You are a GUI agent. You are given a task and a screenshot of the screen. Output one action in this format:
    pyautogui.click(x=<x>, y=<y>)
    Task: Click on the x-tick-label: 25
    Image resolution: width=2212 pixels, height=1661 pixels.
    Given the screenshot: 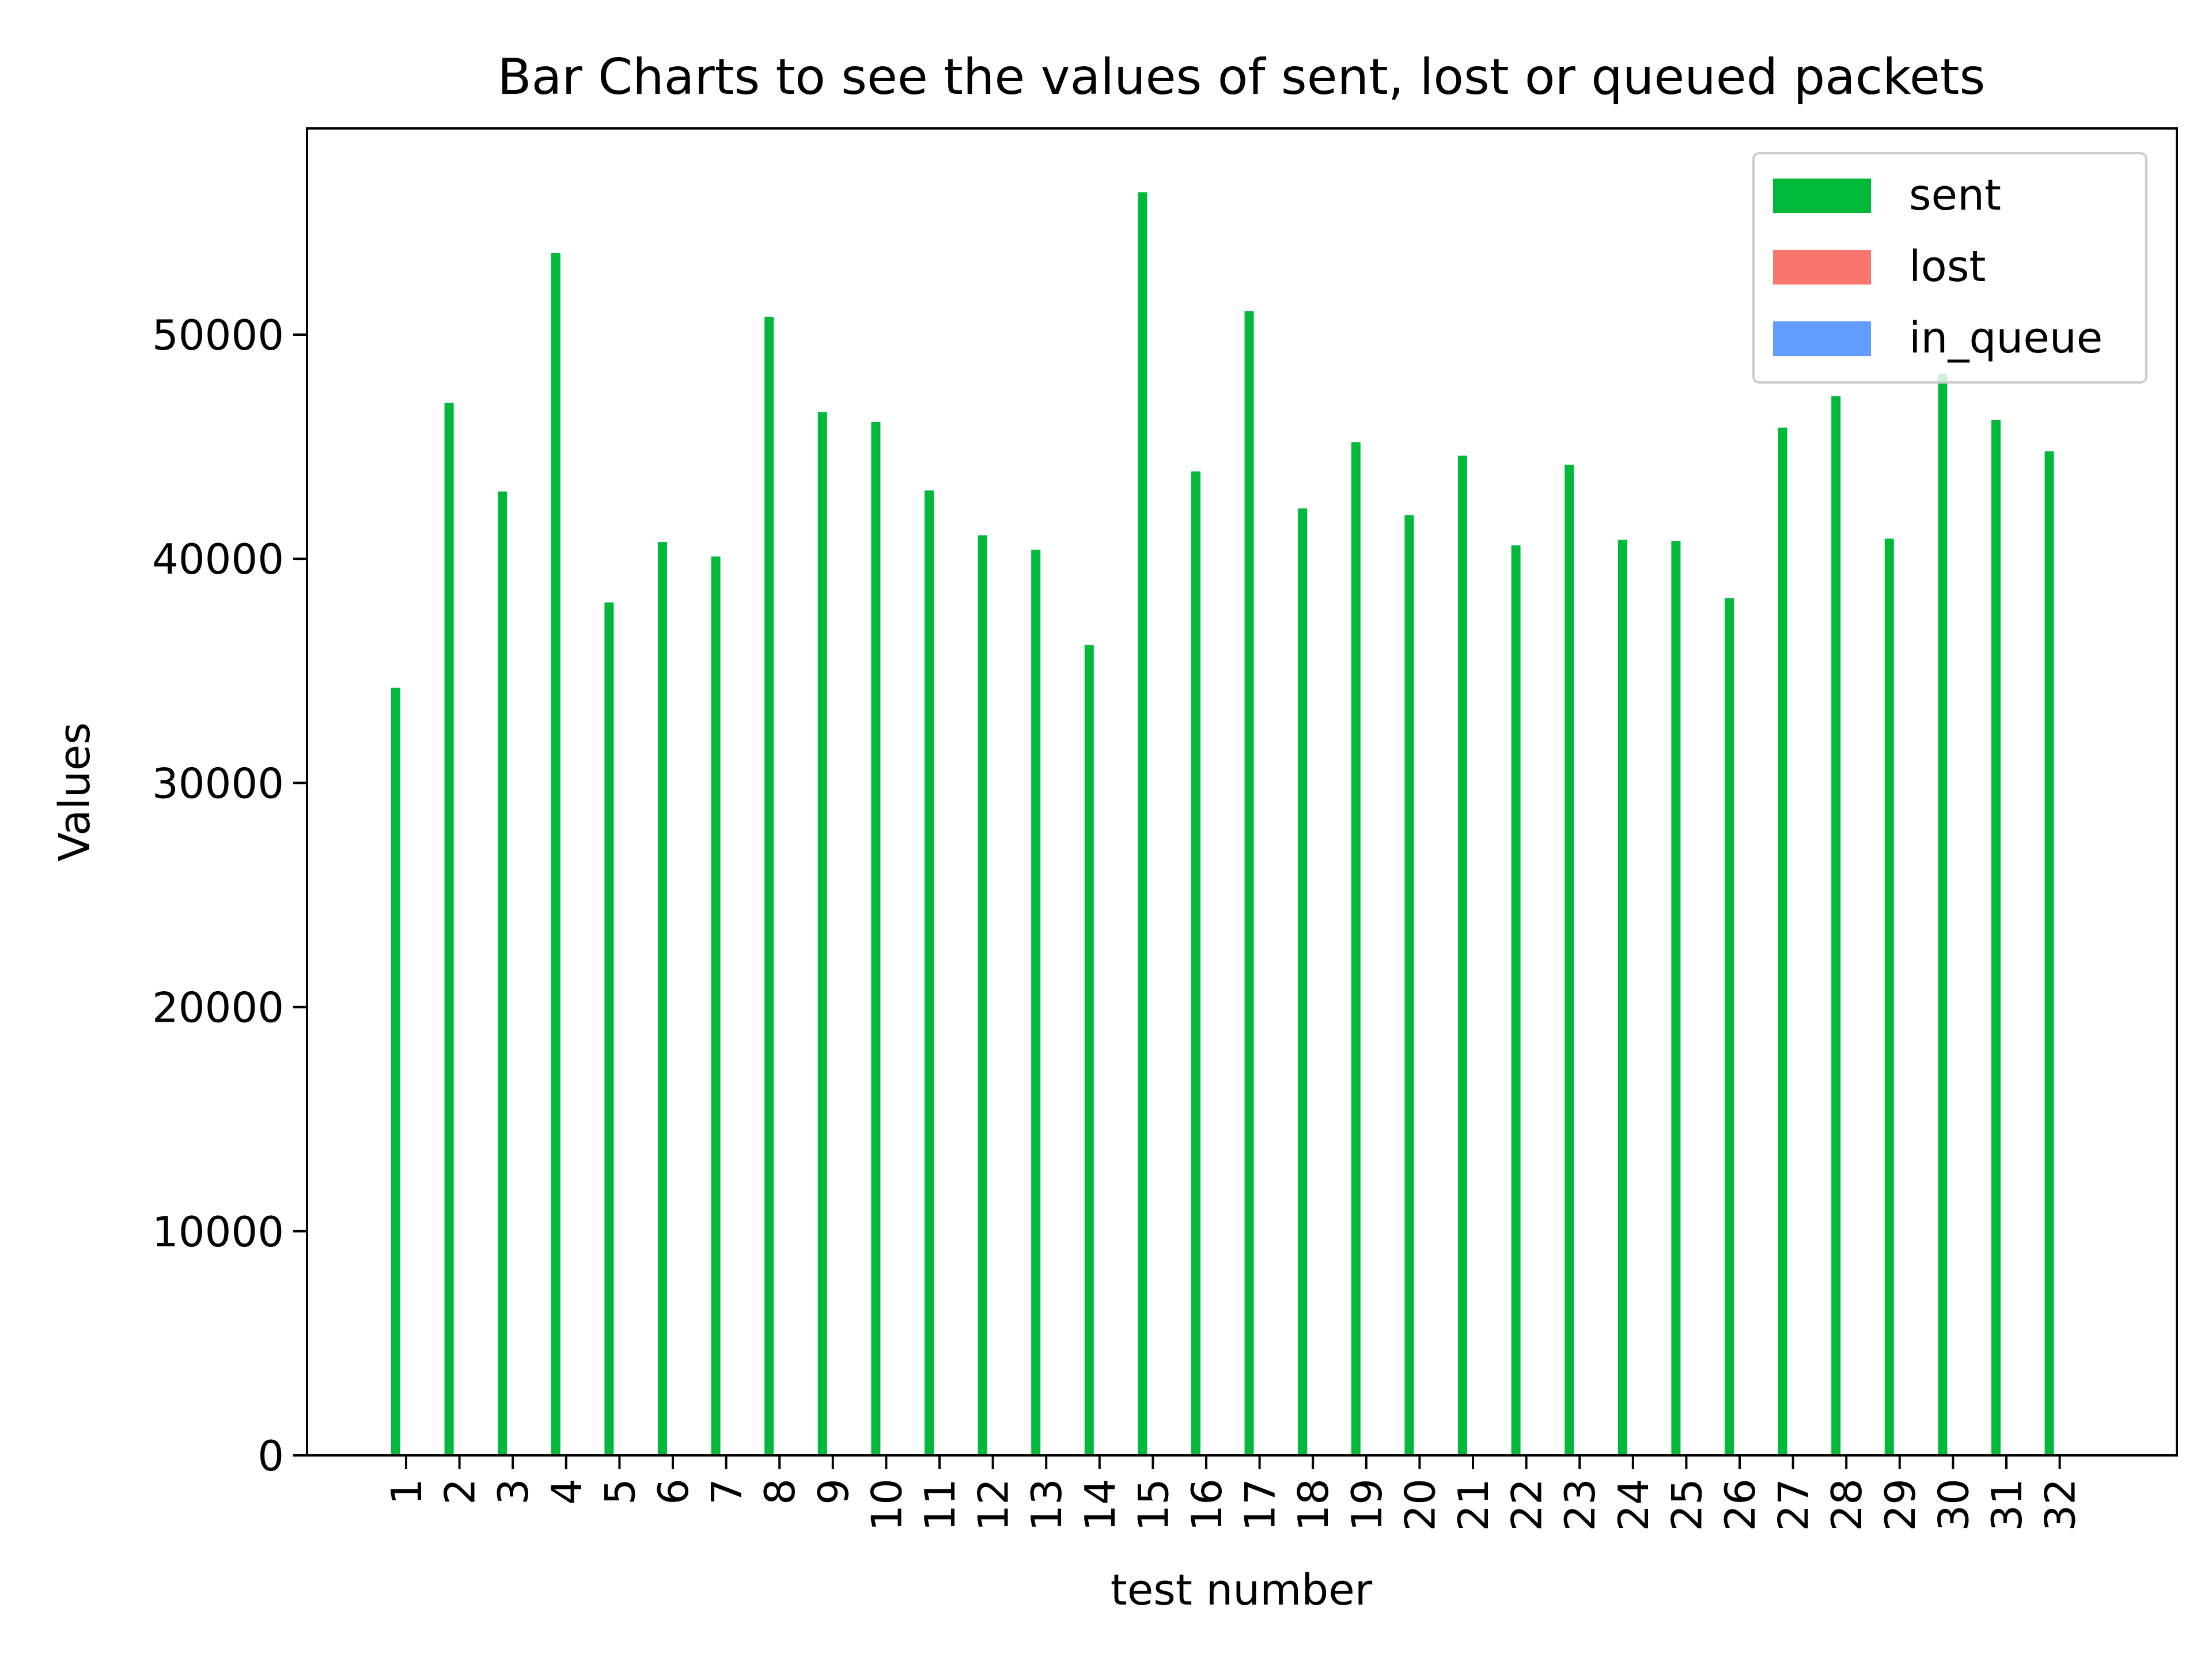 What is the action you would take?
    pyautogui.click(x=1686, y=1504)
    